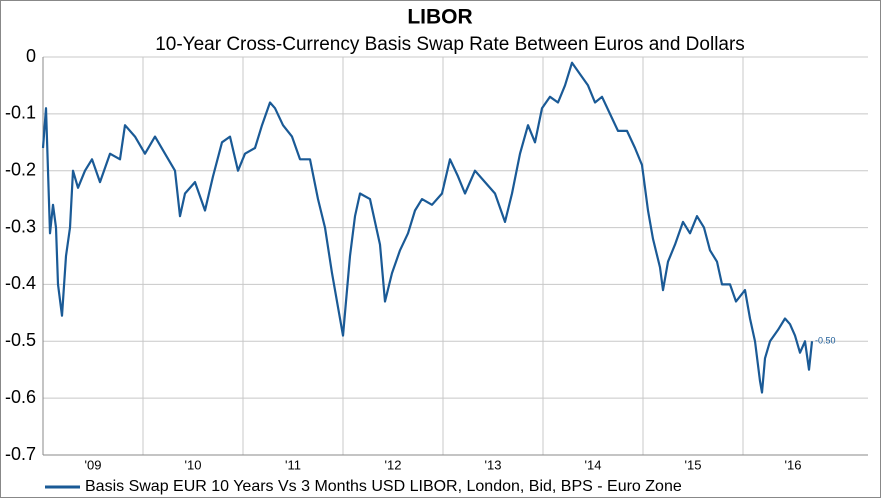  I want to click on y-tick-label: -0.3, so click(20, 226).